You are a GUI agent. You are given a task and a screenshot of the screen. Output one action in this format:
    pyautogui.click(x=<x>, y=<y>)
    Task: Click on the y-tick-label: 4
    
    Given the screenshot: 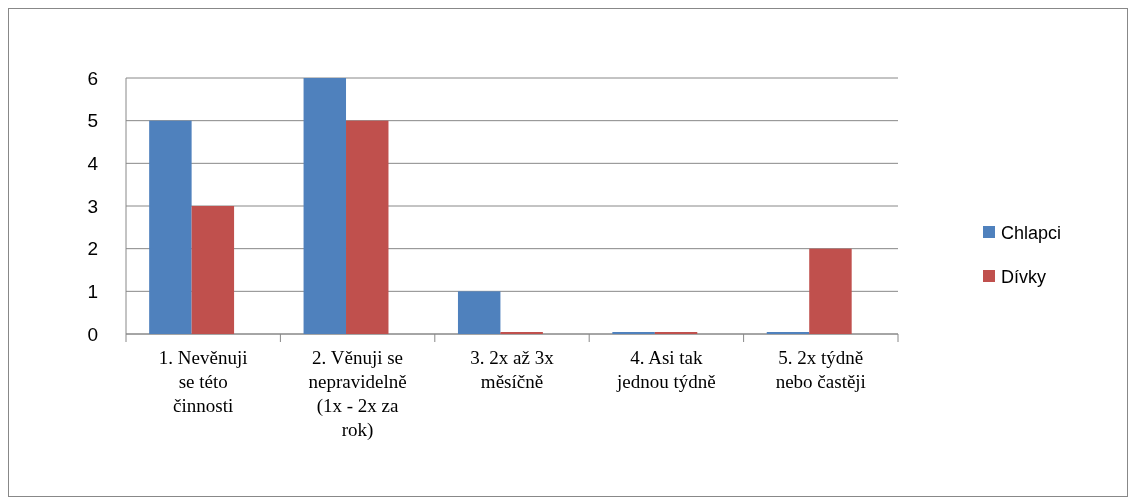 What is the action you would take?
    pyautogui.click(x=93, y=163)
    